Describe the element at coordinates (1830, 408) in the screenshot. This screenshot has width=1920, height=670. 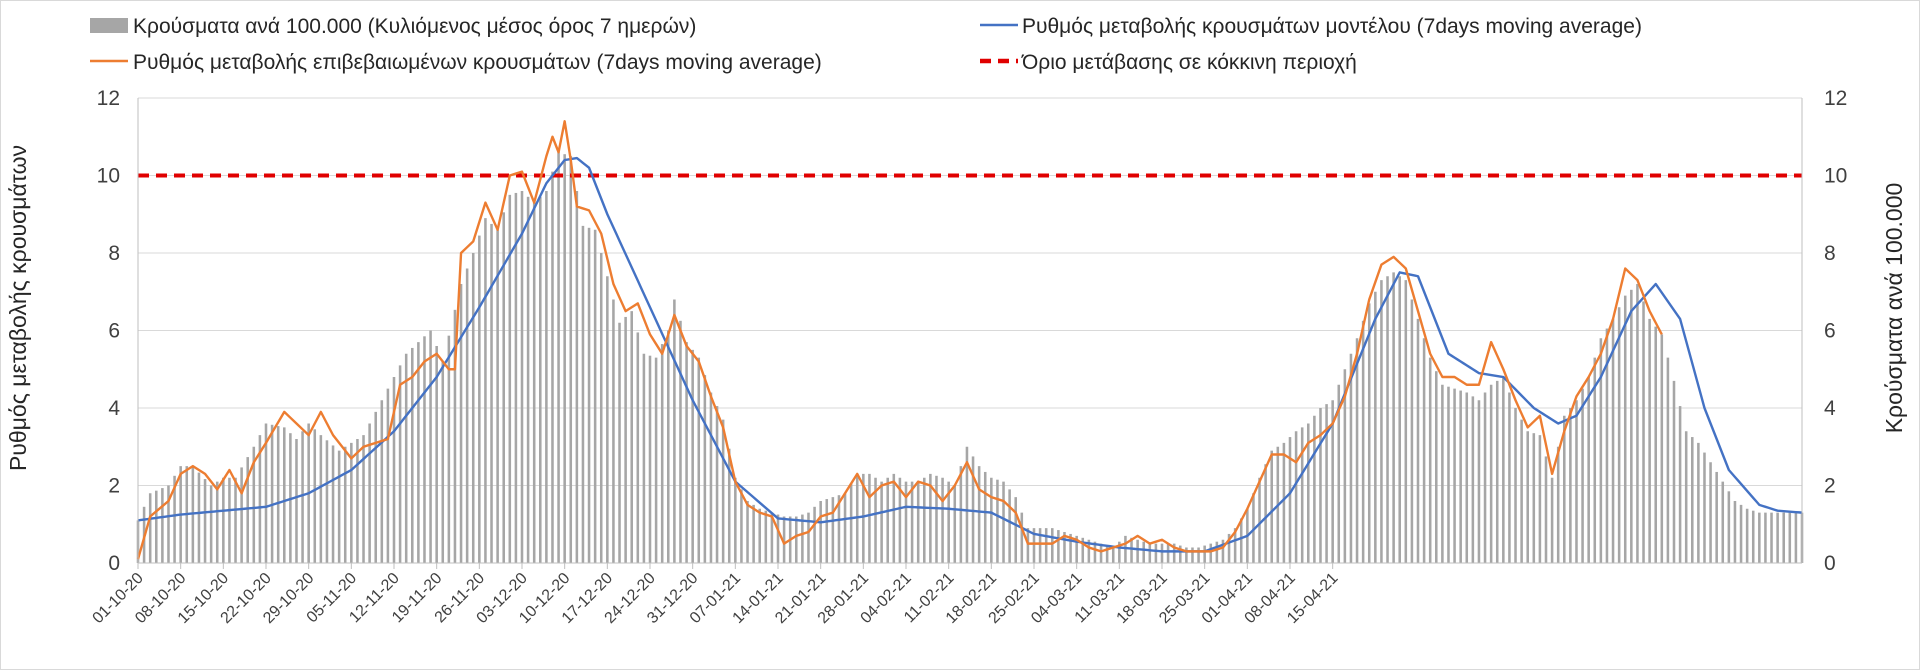
I see `y-tick-right: 4` at that location.